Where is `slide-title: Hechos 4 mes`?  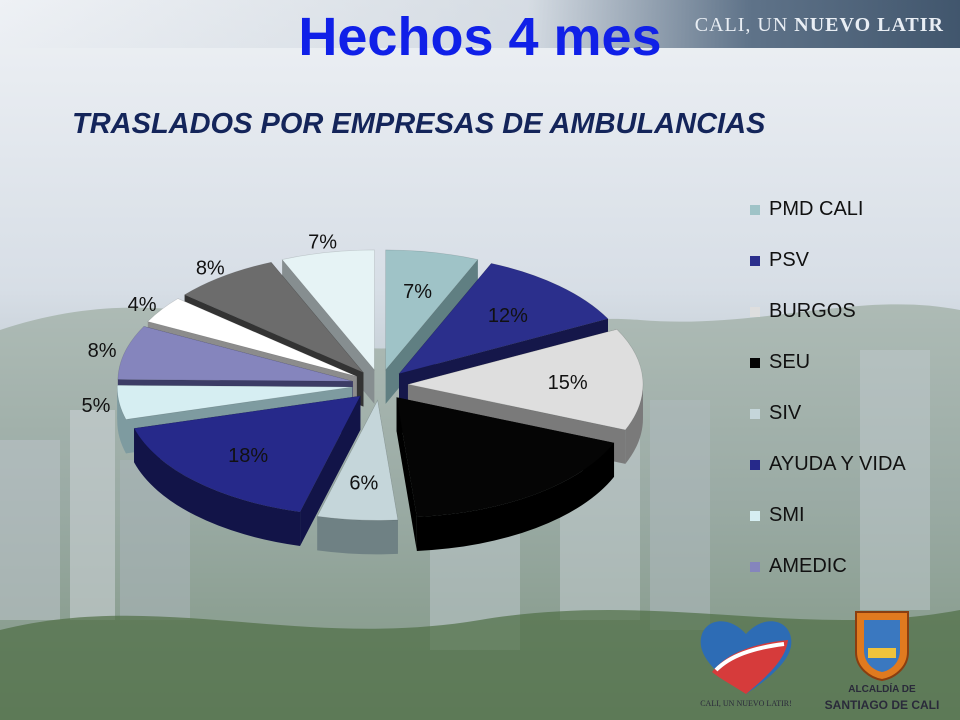
slide-title: Hechos 4 mes is located at coordinates (480, 37).